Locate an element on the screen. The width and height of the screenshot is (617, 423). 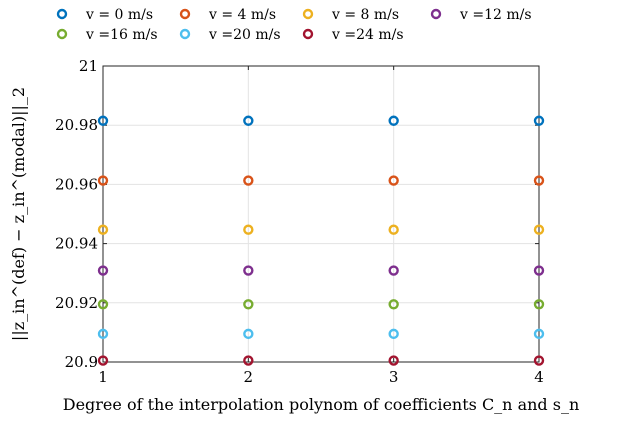
legend-item: v = 8 m/s is located at coordinates (350, 15).